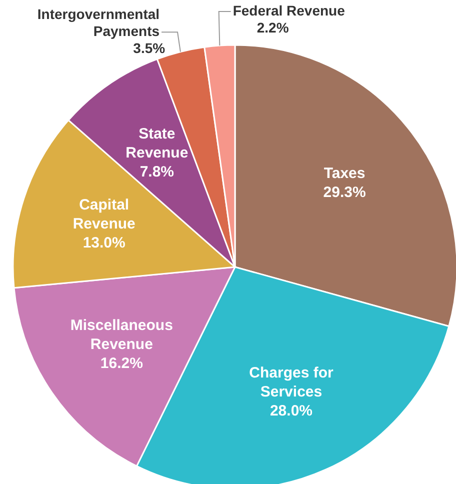  Describe the element at coordinates (291, 382) in the screenshot. I see `slice-label: Charges for Services` at that location.